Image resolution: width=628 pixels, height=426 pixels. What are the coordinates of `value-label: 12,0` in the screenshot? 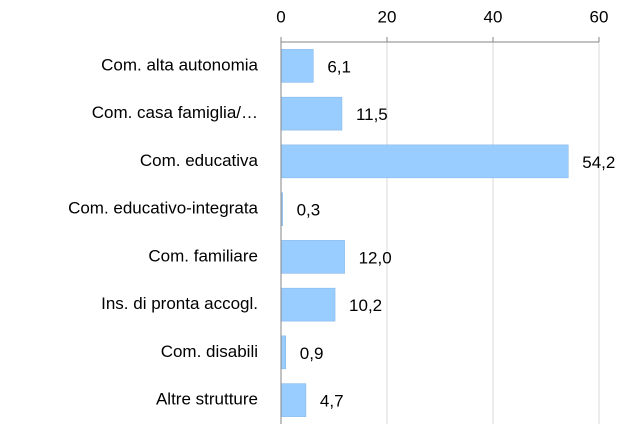 It's located at (375, 257).